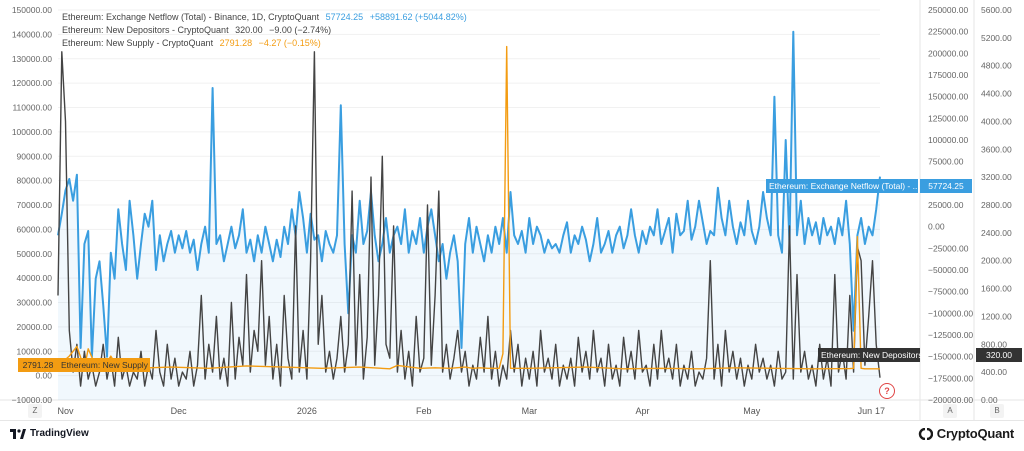 This screenshot has width=1024, height=451. What do you see at coordinates (948, 270) in the screenshot?
I see `y-tick-label: −50000.00` at bounding box center [948, 270].